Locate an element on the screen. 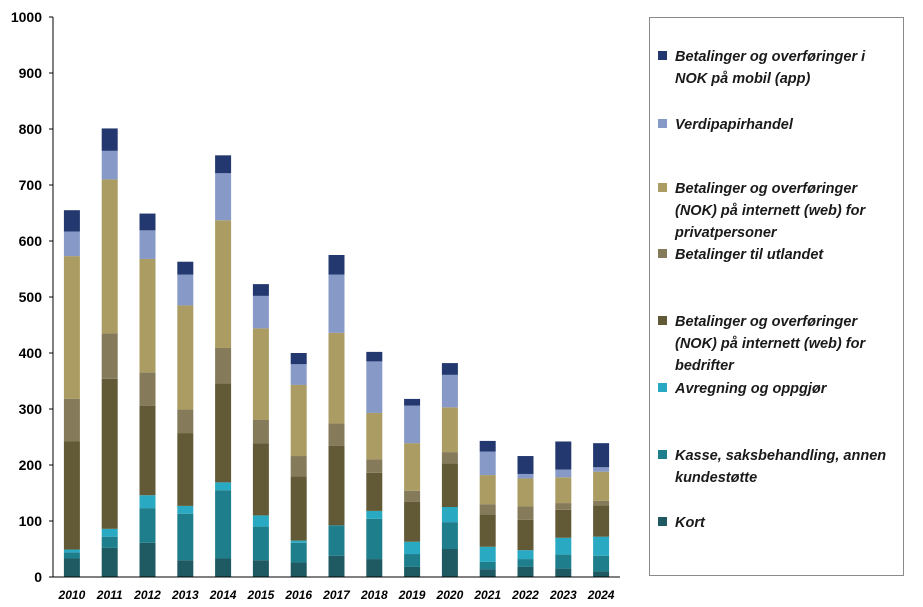  y-tick-label: 0 is located at coordinates (38, 577).